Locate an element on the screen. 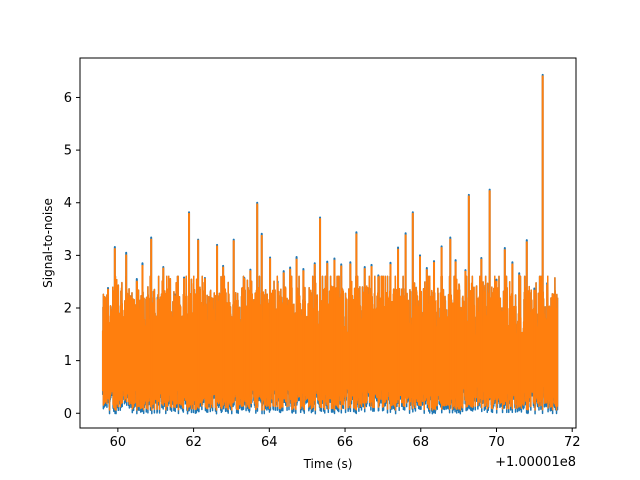  y-axis-ticks: 0 1 2 3 4 5 6 is located at coordinates (72, 256).